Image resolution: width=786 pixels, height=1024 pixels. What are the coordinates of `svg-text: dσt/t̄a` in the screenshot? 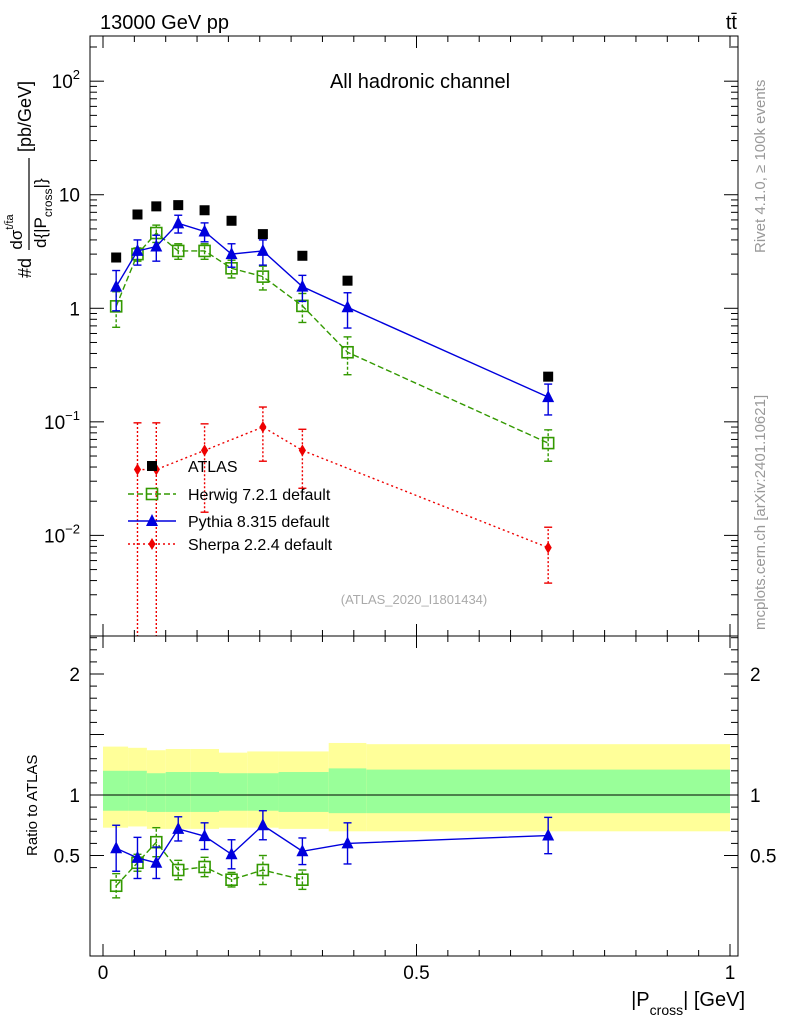 It's located at (15, 232).